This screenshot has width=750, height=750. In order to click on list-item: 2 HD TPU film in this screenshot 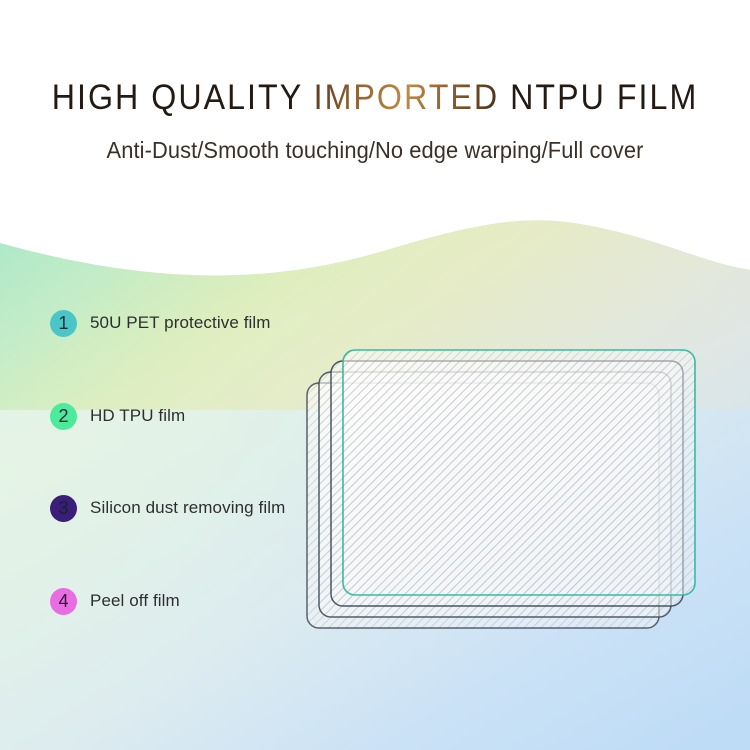, I will do `click(117, 416)`.